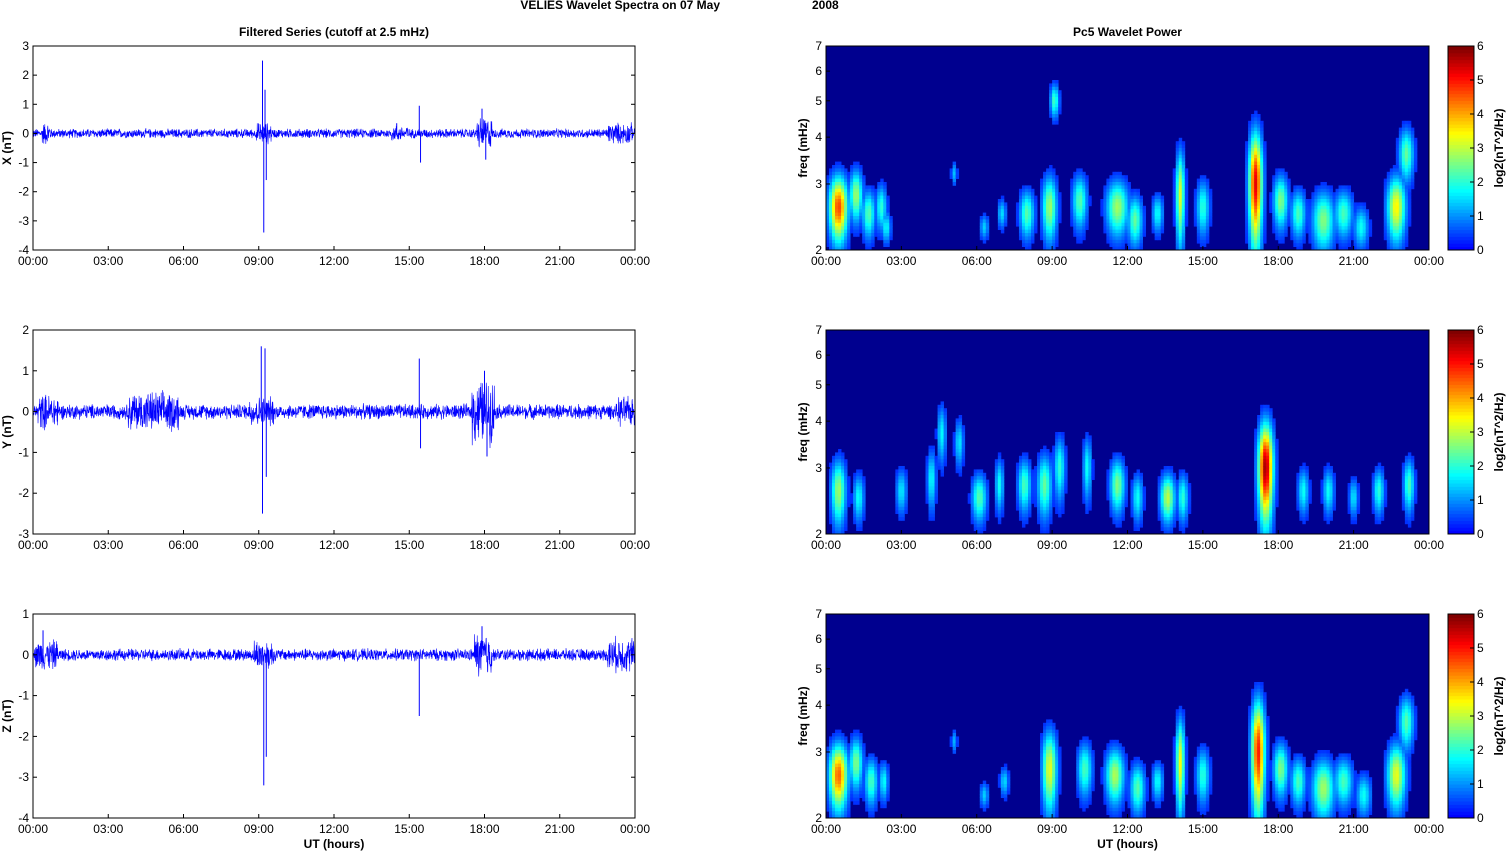 The width and height of the screenshot is (1511, 851). What do you see at coordinates (818, 534) in the screenshot?
I see `y-tick-label: 2` at bounding box center [818, 534].